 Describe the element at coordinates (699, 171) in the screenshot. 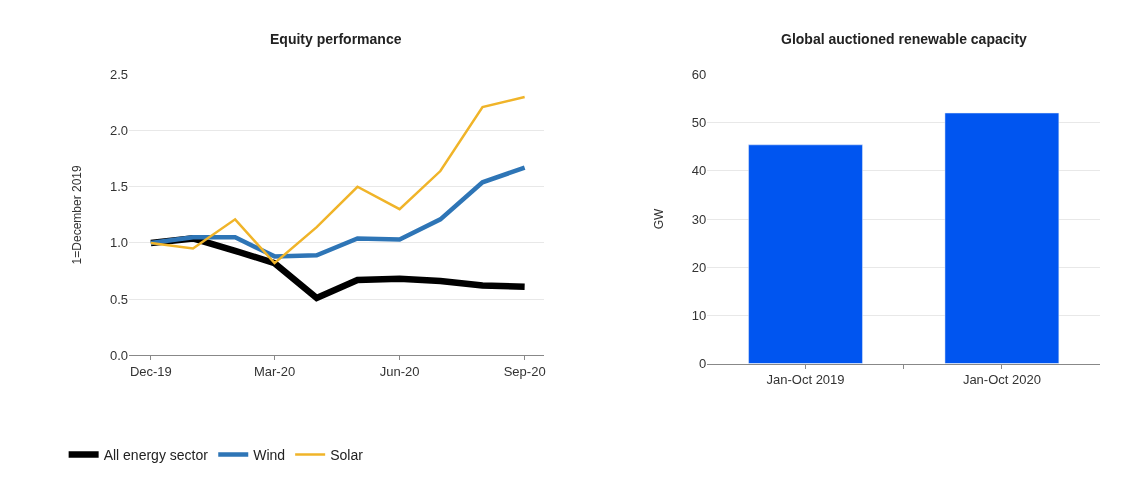

I see `y-tick-label: 40` at that location.